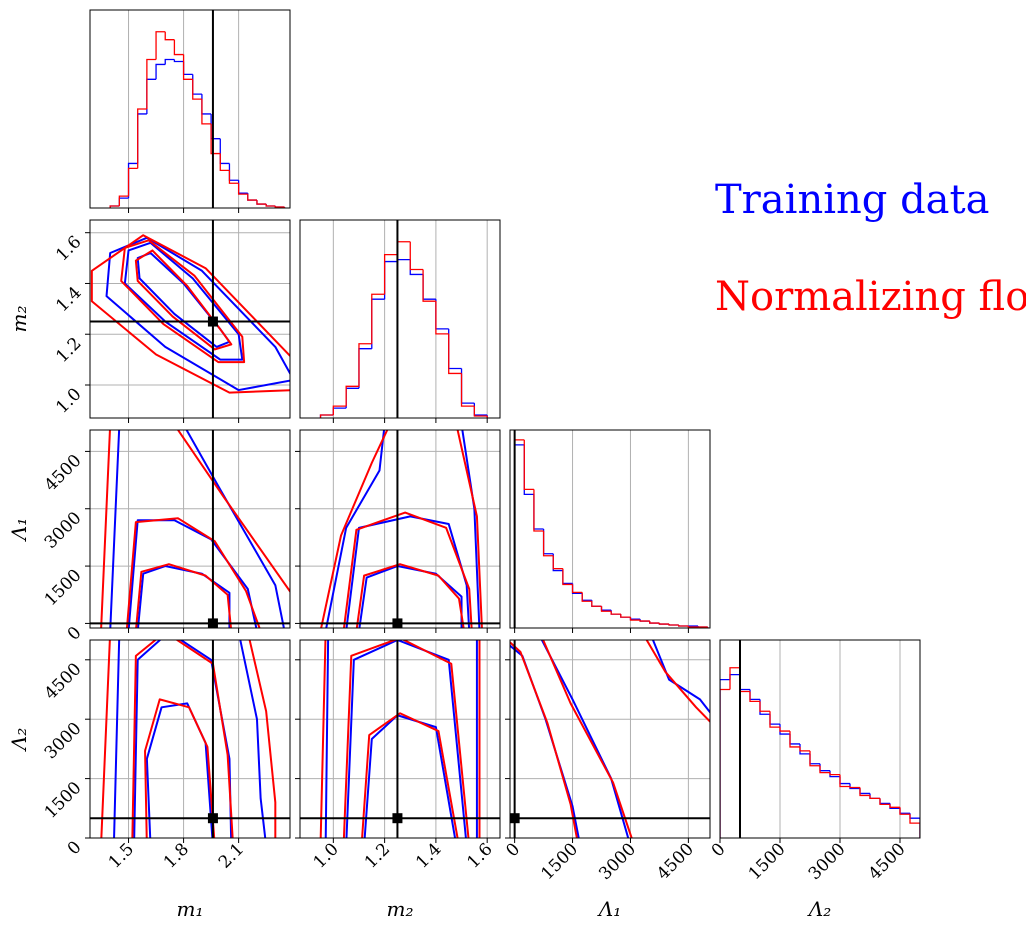 The image size is (1026, 929). I want to click on y-axis-label: Λ₁, so click(19, 530).